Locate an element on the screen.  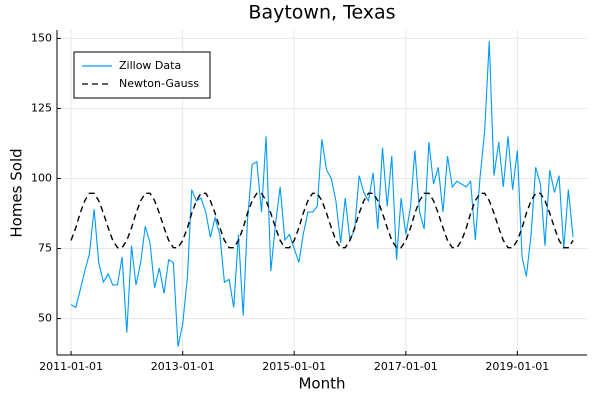
y-tick-label: 125 is located at coordinates (41, 107).